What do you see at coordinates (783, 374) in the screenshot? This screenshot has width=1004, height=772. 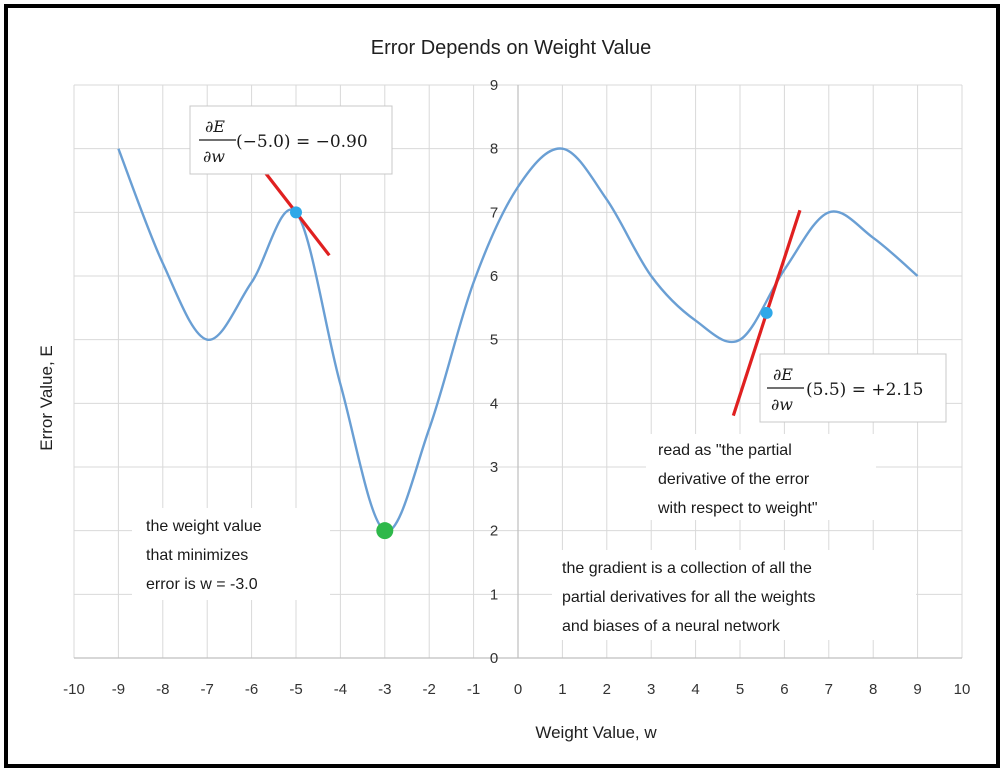 I see `deriv-right-numerator: ∂E` at bounding box center [783, 374].